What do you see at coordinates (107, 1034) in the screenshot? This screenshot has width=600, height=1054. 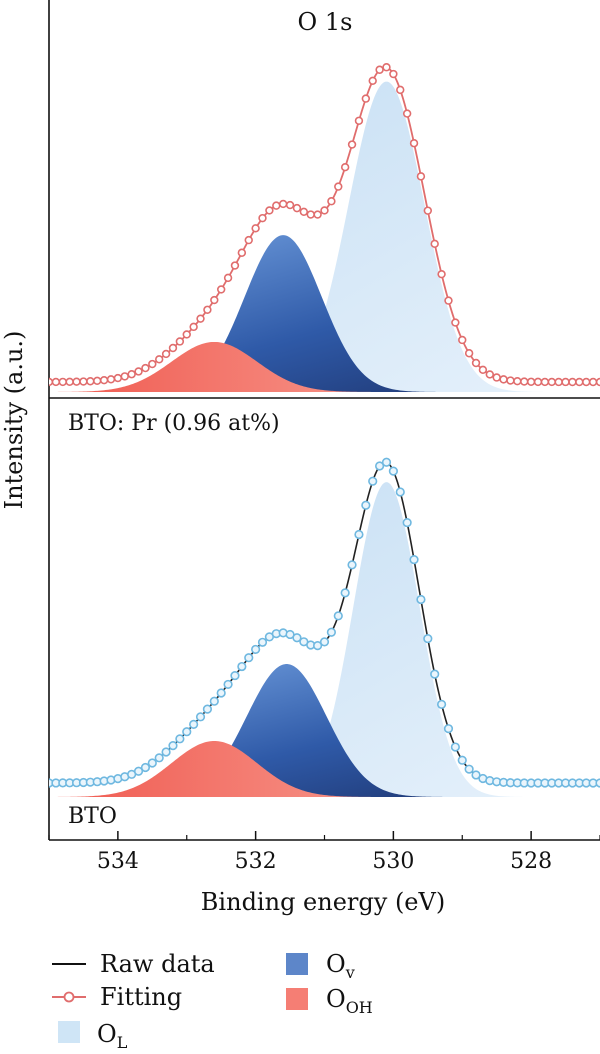 I see `legend-ol-main: O` at bounding box center [107, 1034].